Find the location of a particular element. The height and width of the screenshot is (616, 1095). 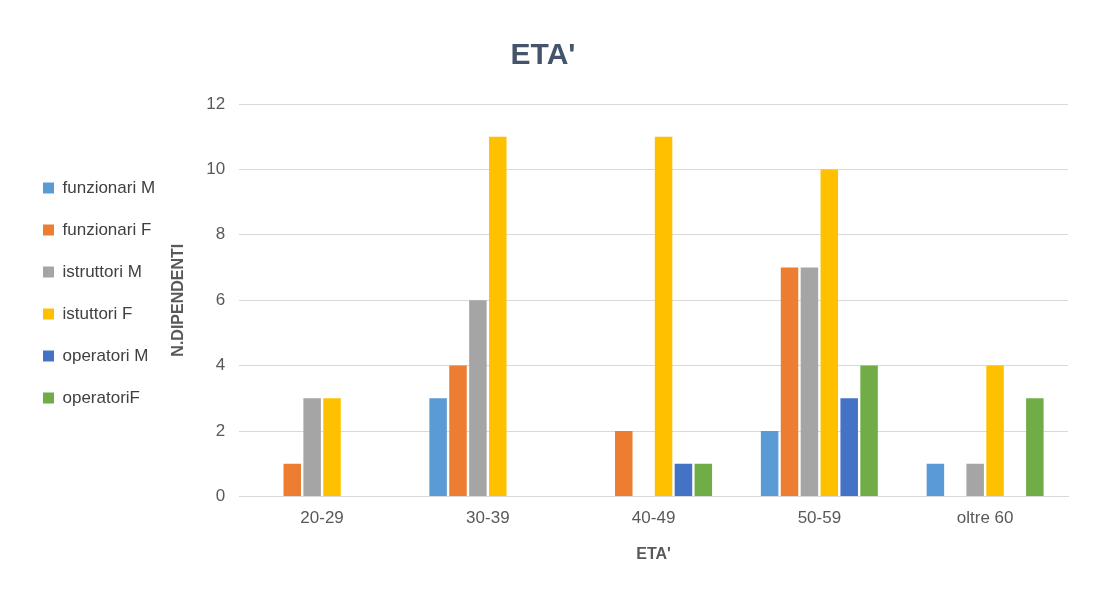

x-tick-label: 20-29 is located at coordinates (322, 518).